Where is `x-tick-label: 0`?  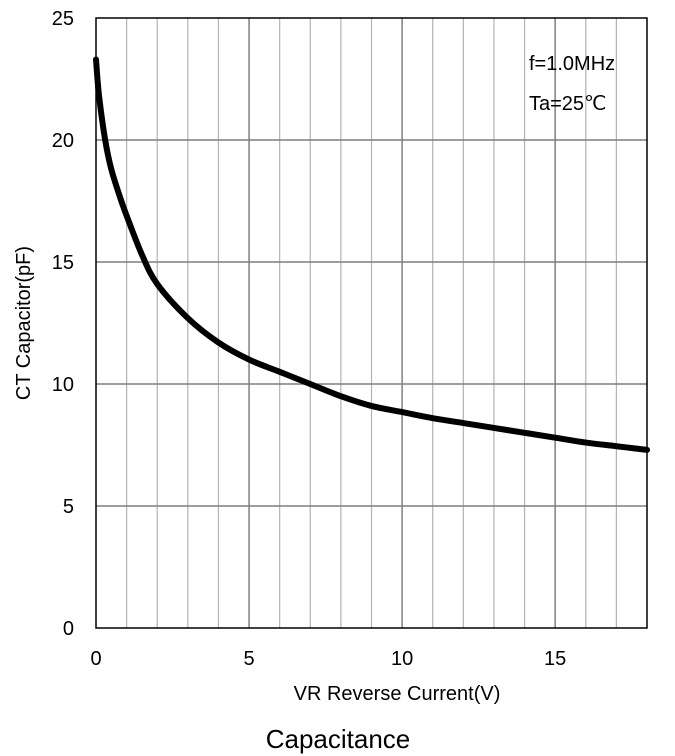
x-tick-label: 0 is located at coordinates (95, 659).